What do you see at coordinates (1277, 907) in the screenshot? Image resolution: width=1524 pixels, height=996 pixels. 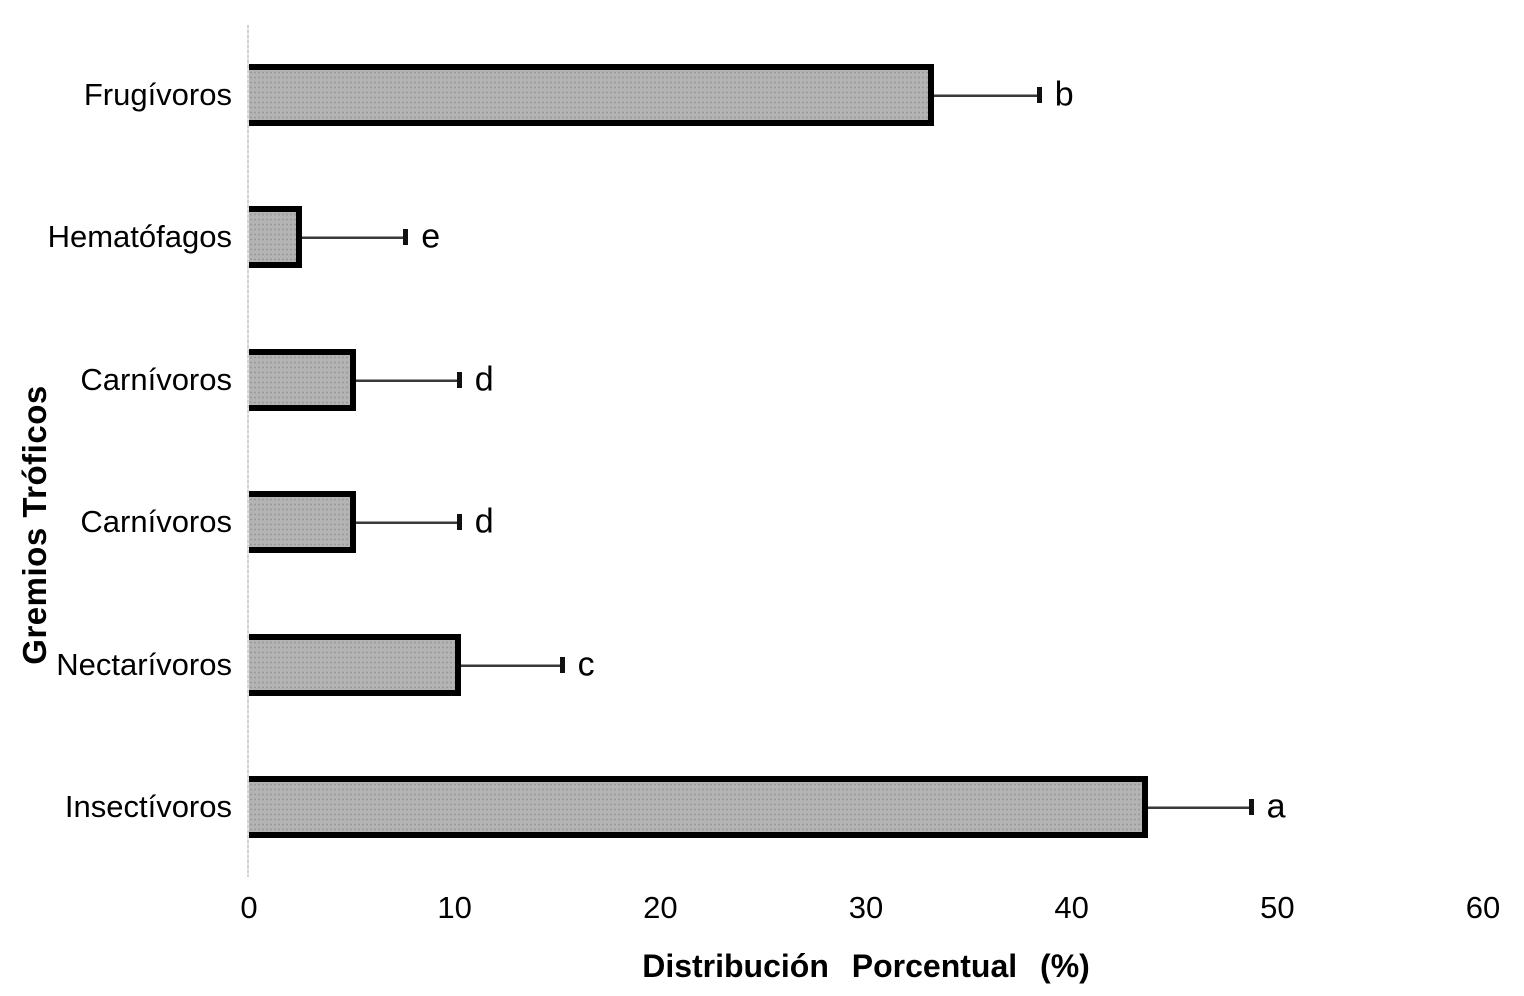 I see `x-tick-50: 50` at bounding box center [1277, 907].